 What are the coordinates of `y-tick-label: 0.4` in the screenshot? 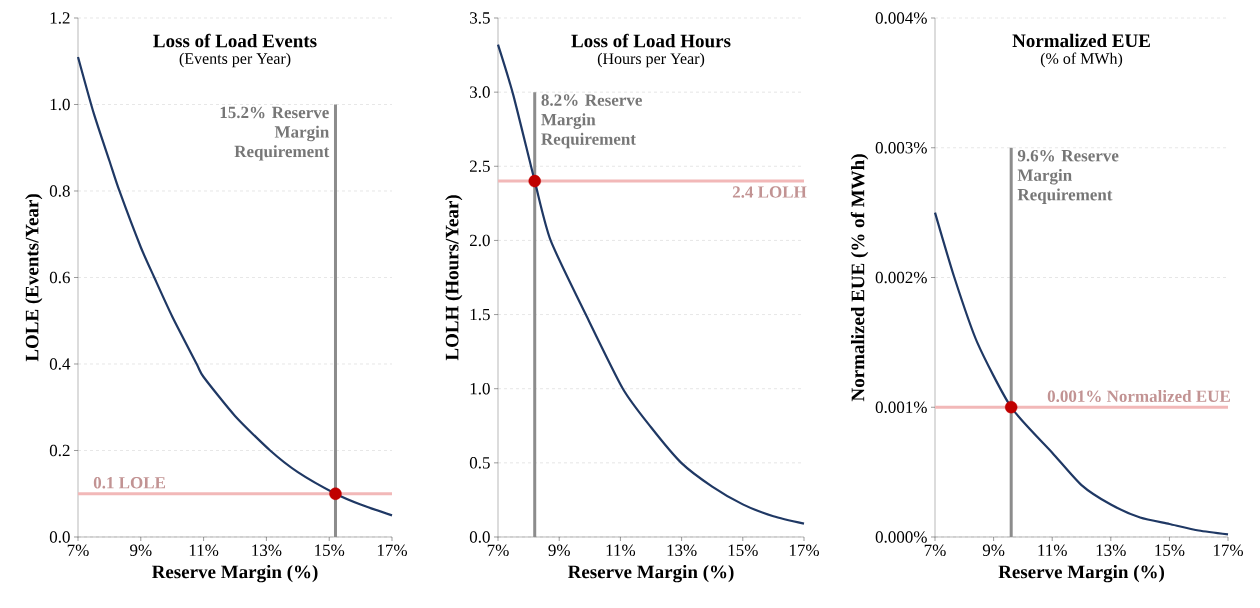 It's located at (60, 364).